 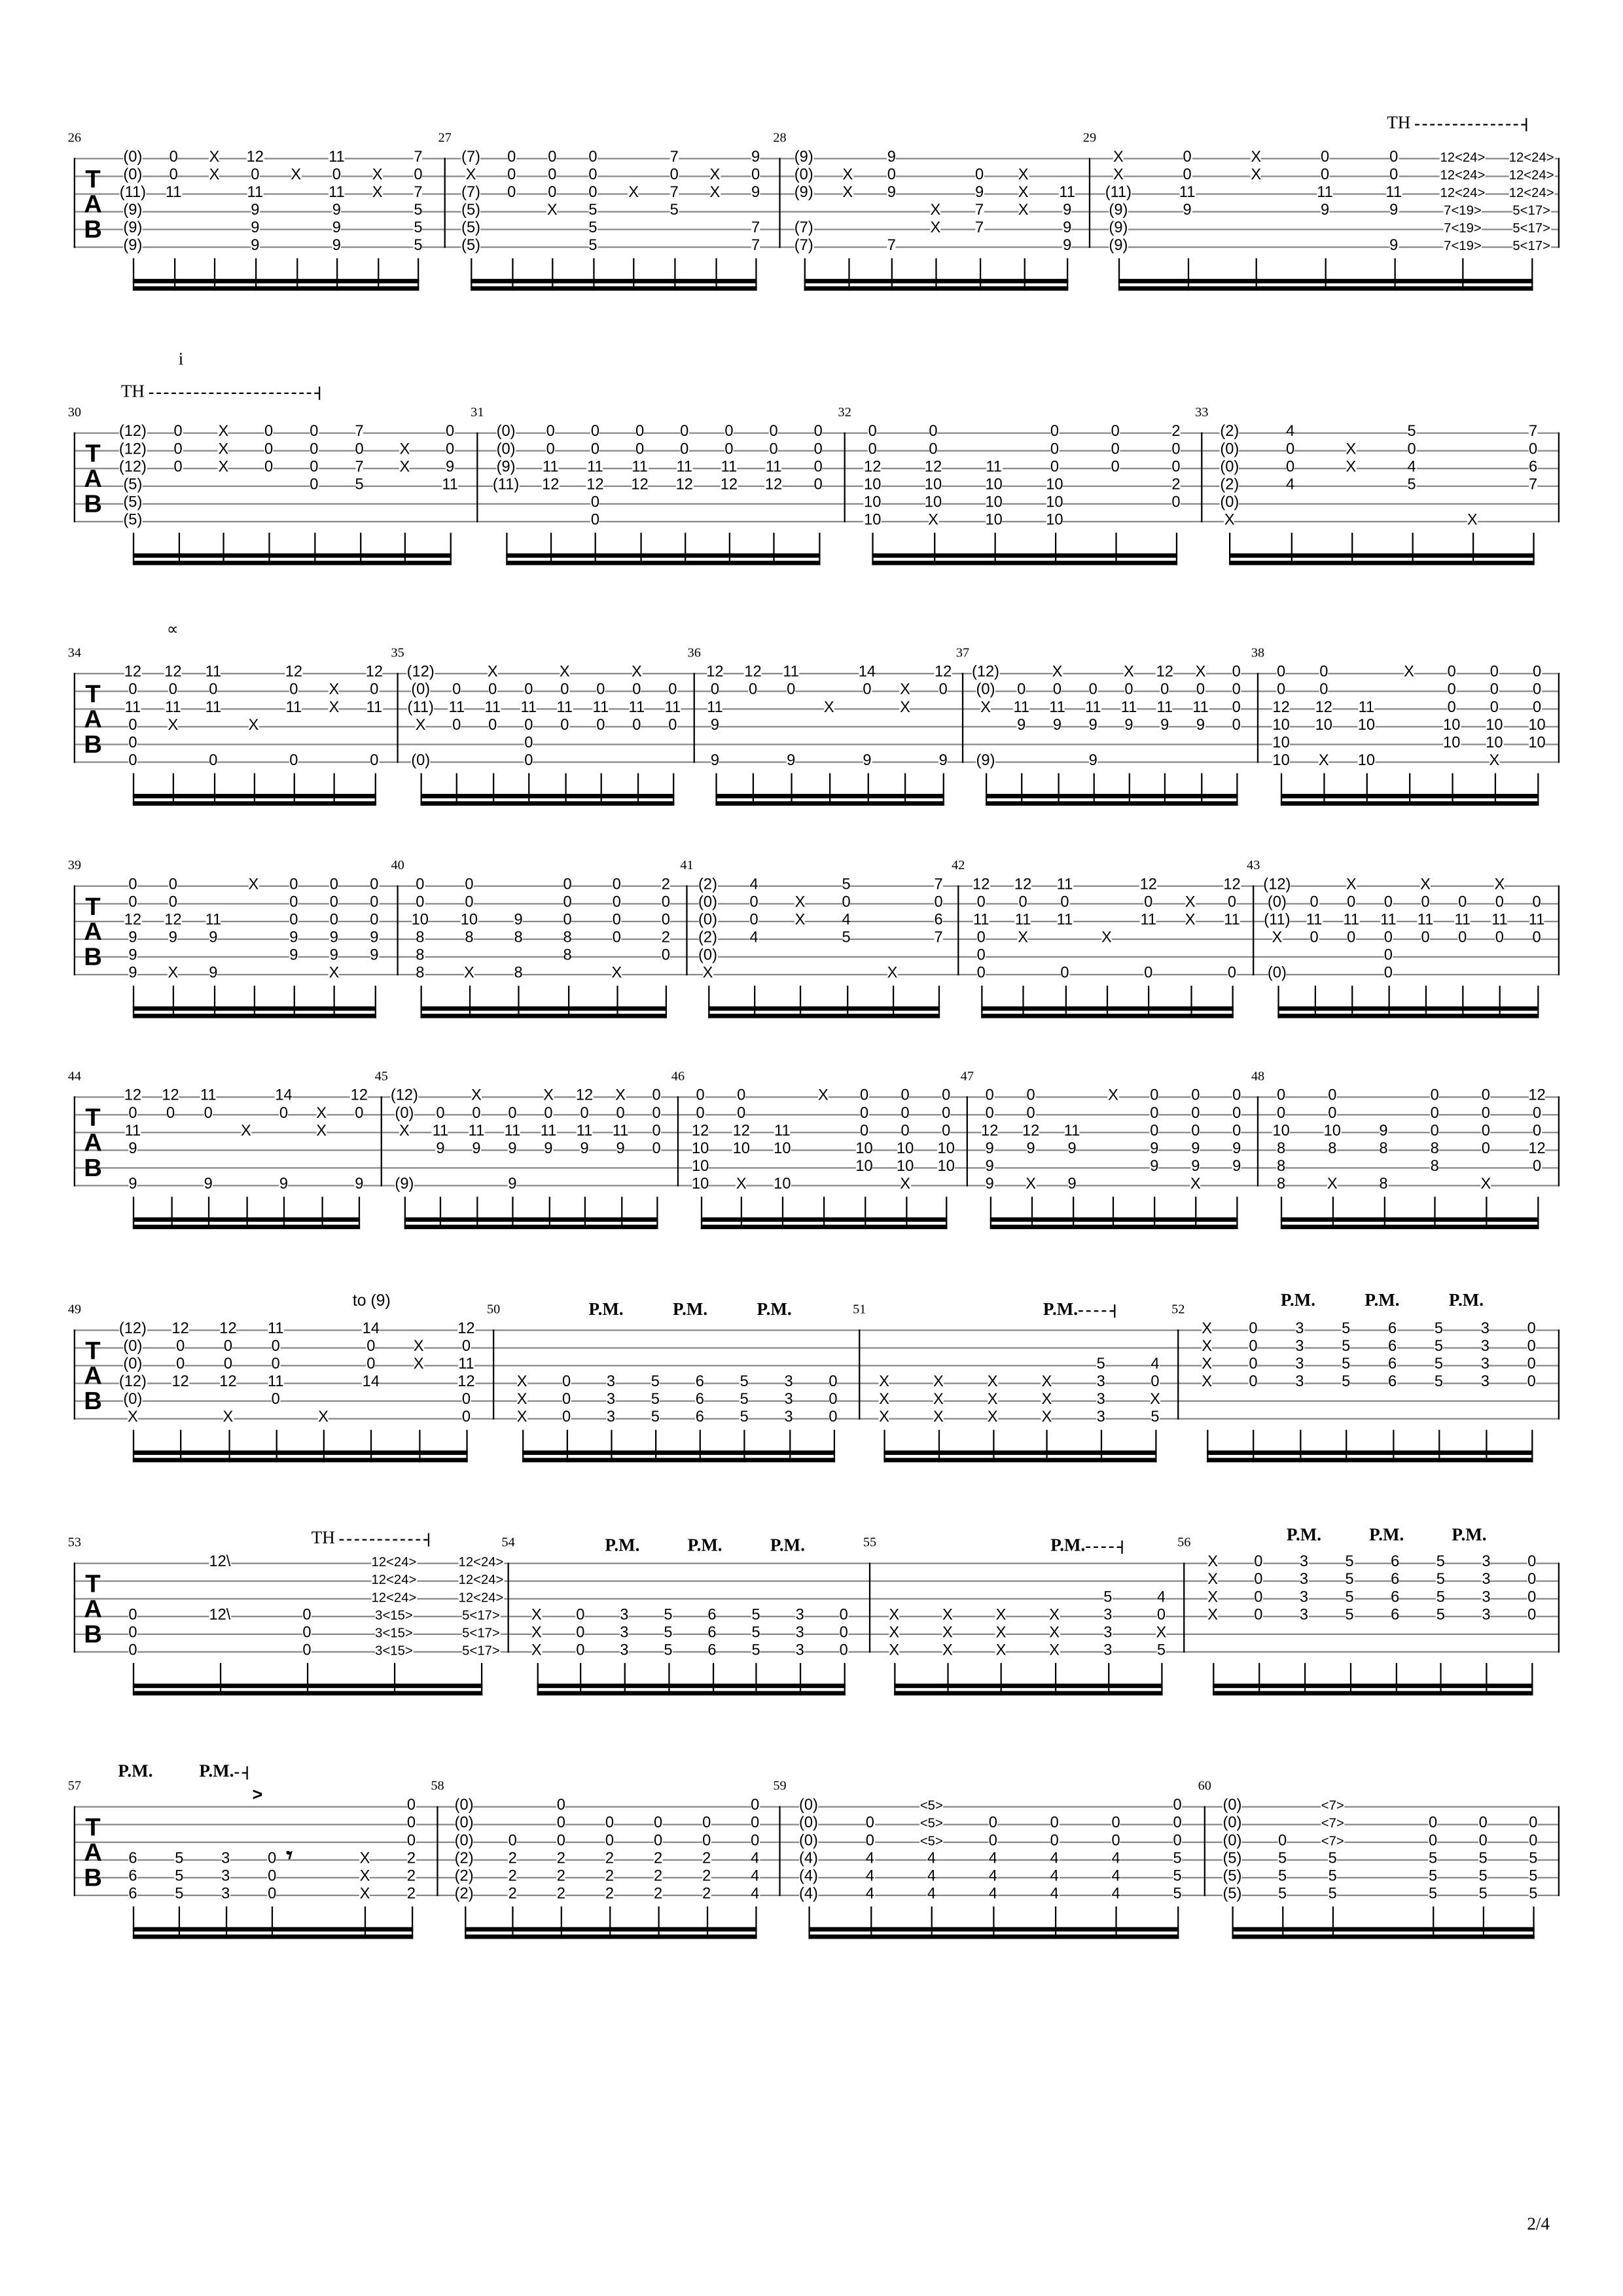 I want to click on th-label: TH, so click(x=1399, y=122).